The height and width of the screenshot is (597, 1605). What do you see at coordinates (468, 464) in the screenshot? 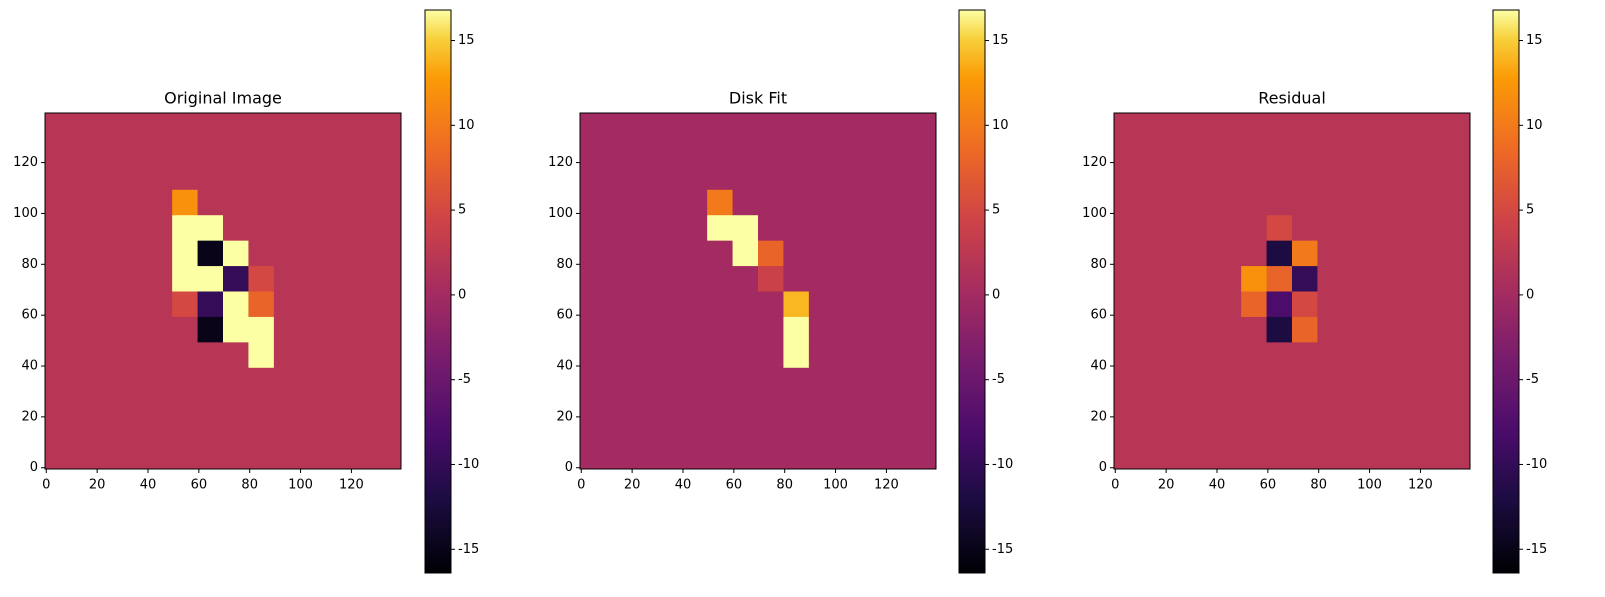
I see `colorbar-tick-label: -10` at bounding box center [468, 464].